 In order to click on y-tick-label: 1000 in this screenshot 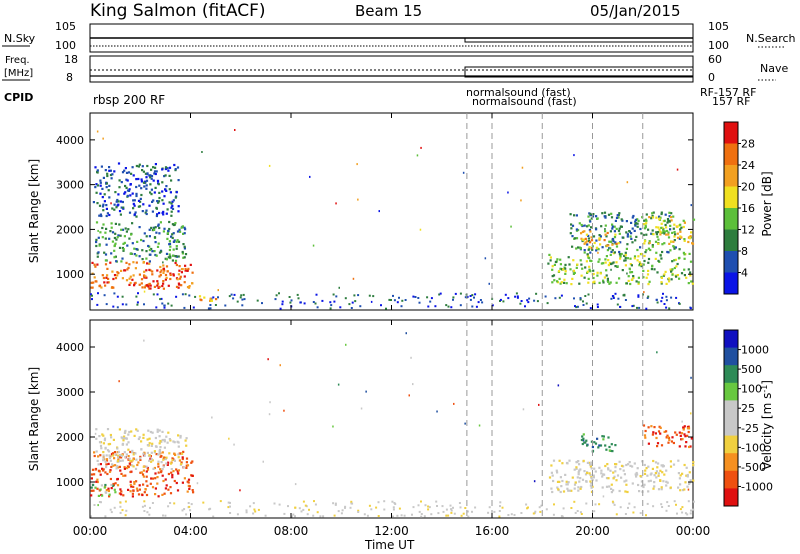, I will do `click(70, 482)`.